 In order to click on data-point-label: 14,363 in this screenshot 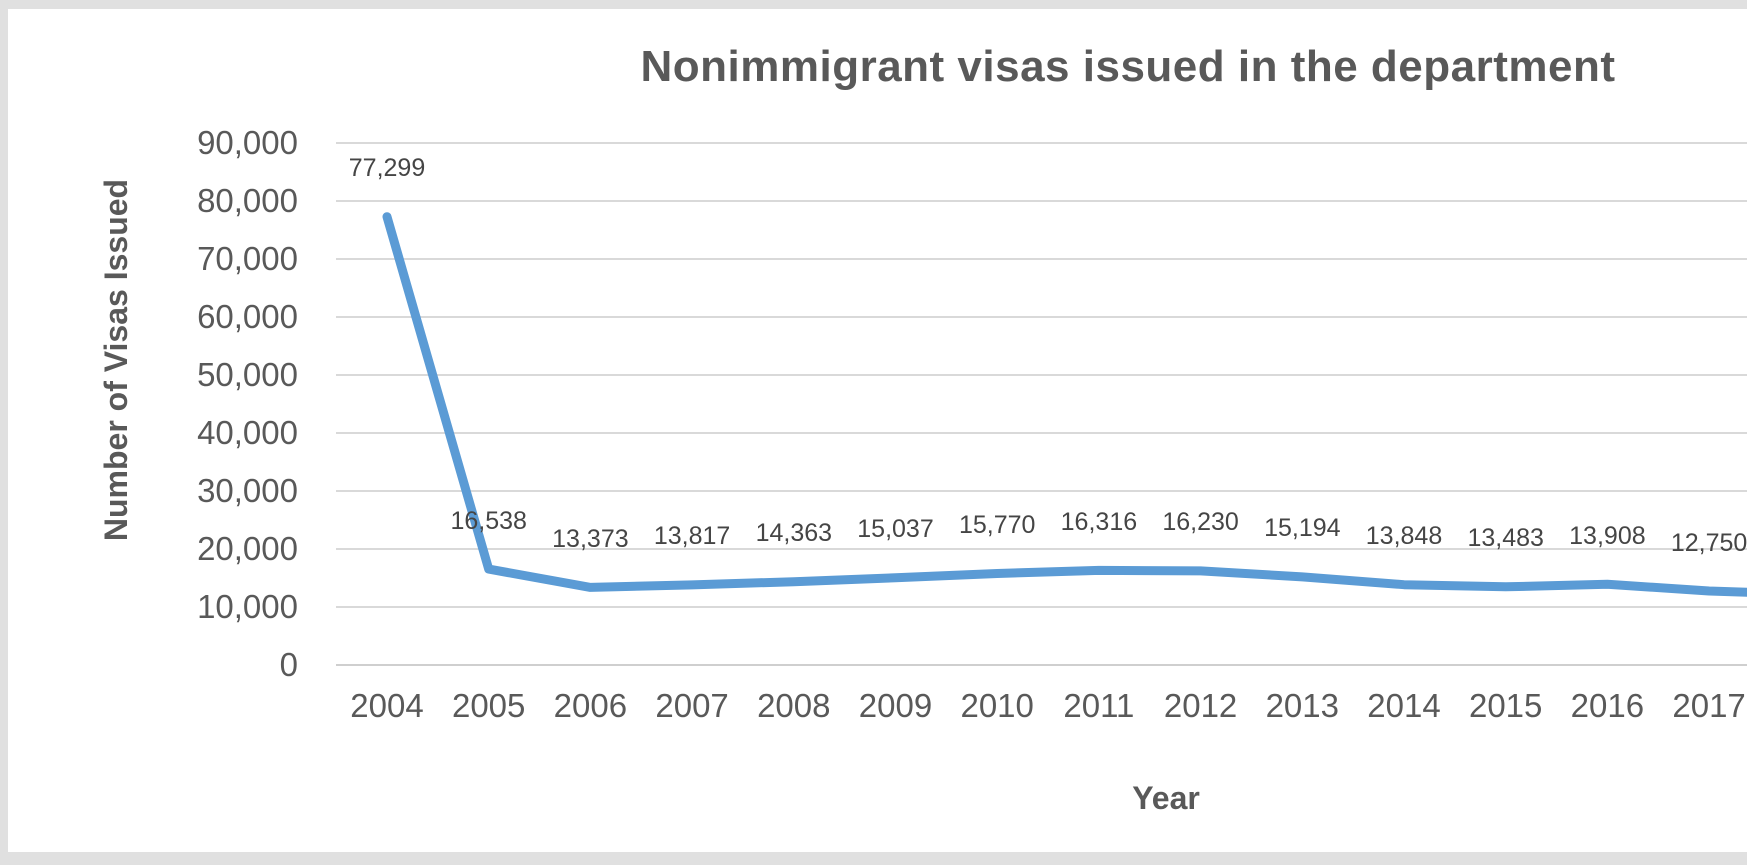, I will do `click(794, 533)`.